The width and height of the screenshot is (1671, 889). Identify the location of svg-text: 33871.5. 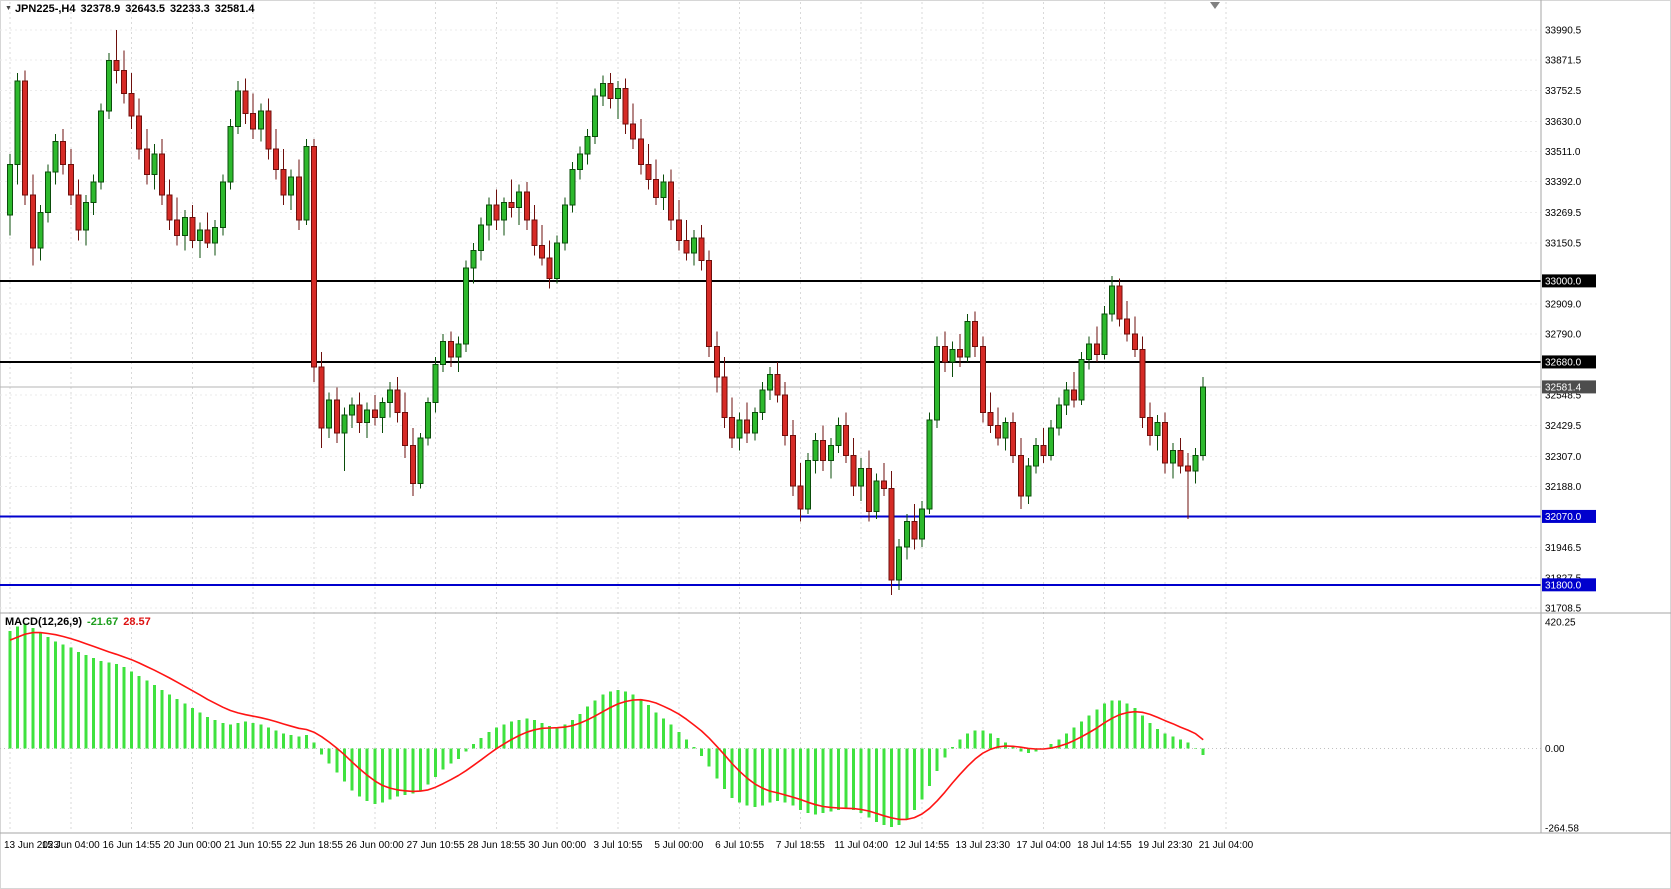
(1563, 61).